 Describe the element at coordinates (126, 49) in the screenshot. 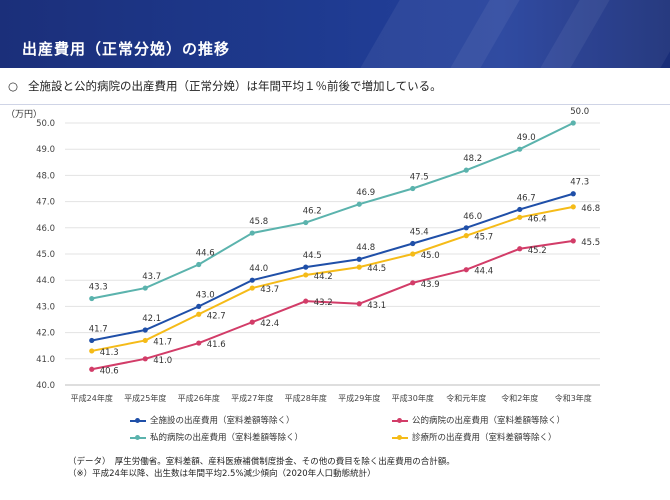

I see `page-title: 出産費用（正常分娩）の推移` at that location.